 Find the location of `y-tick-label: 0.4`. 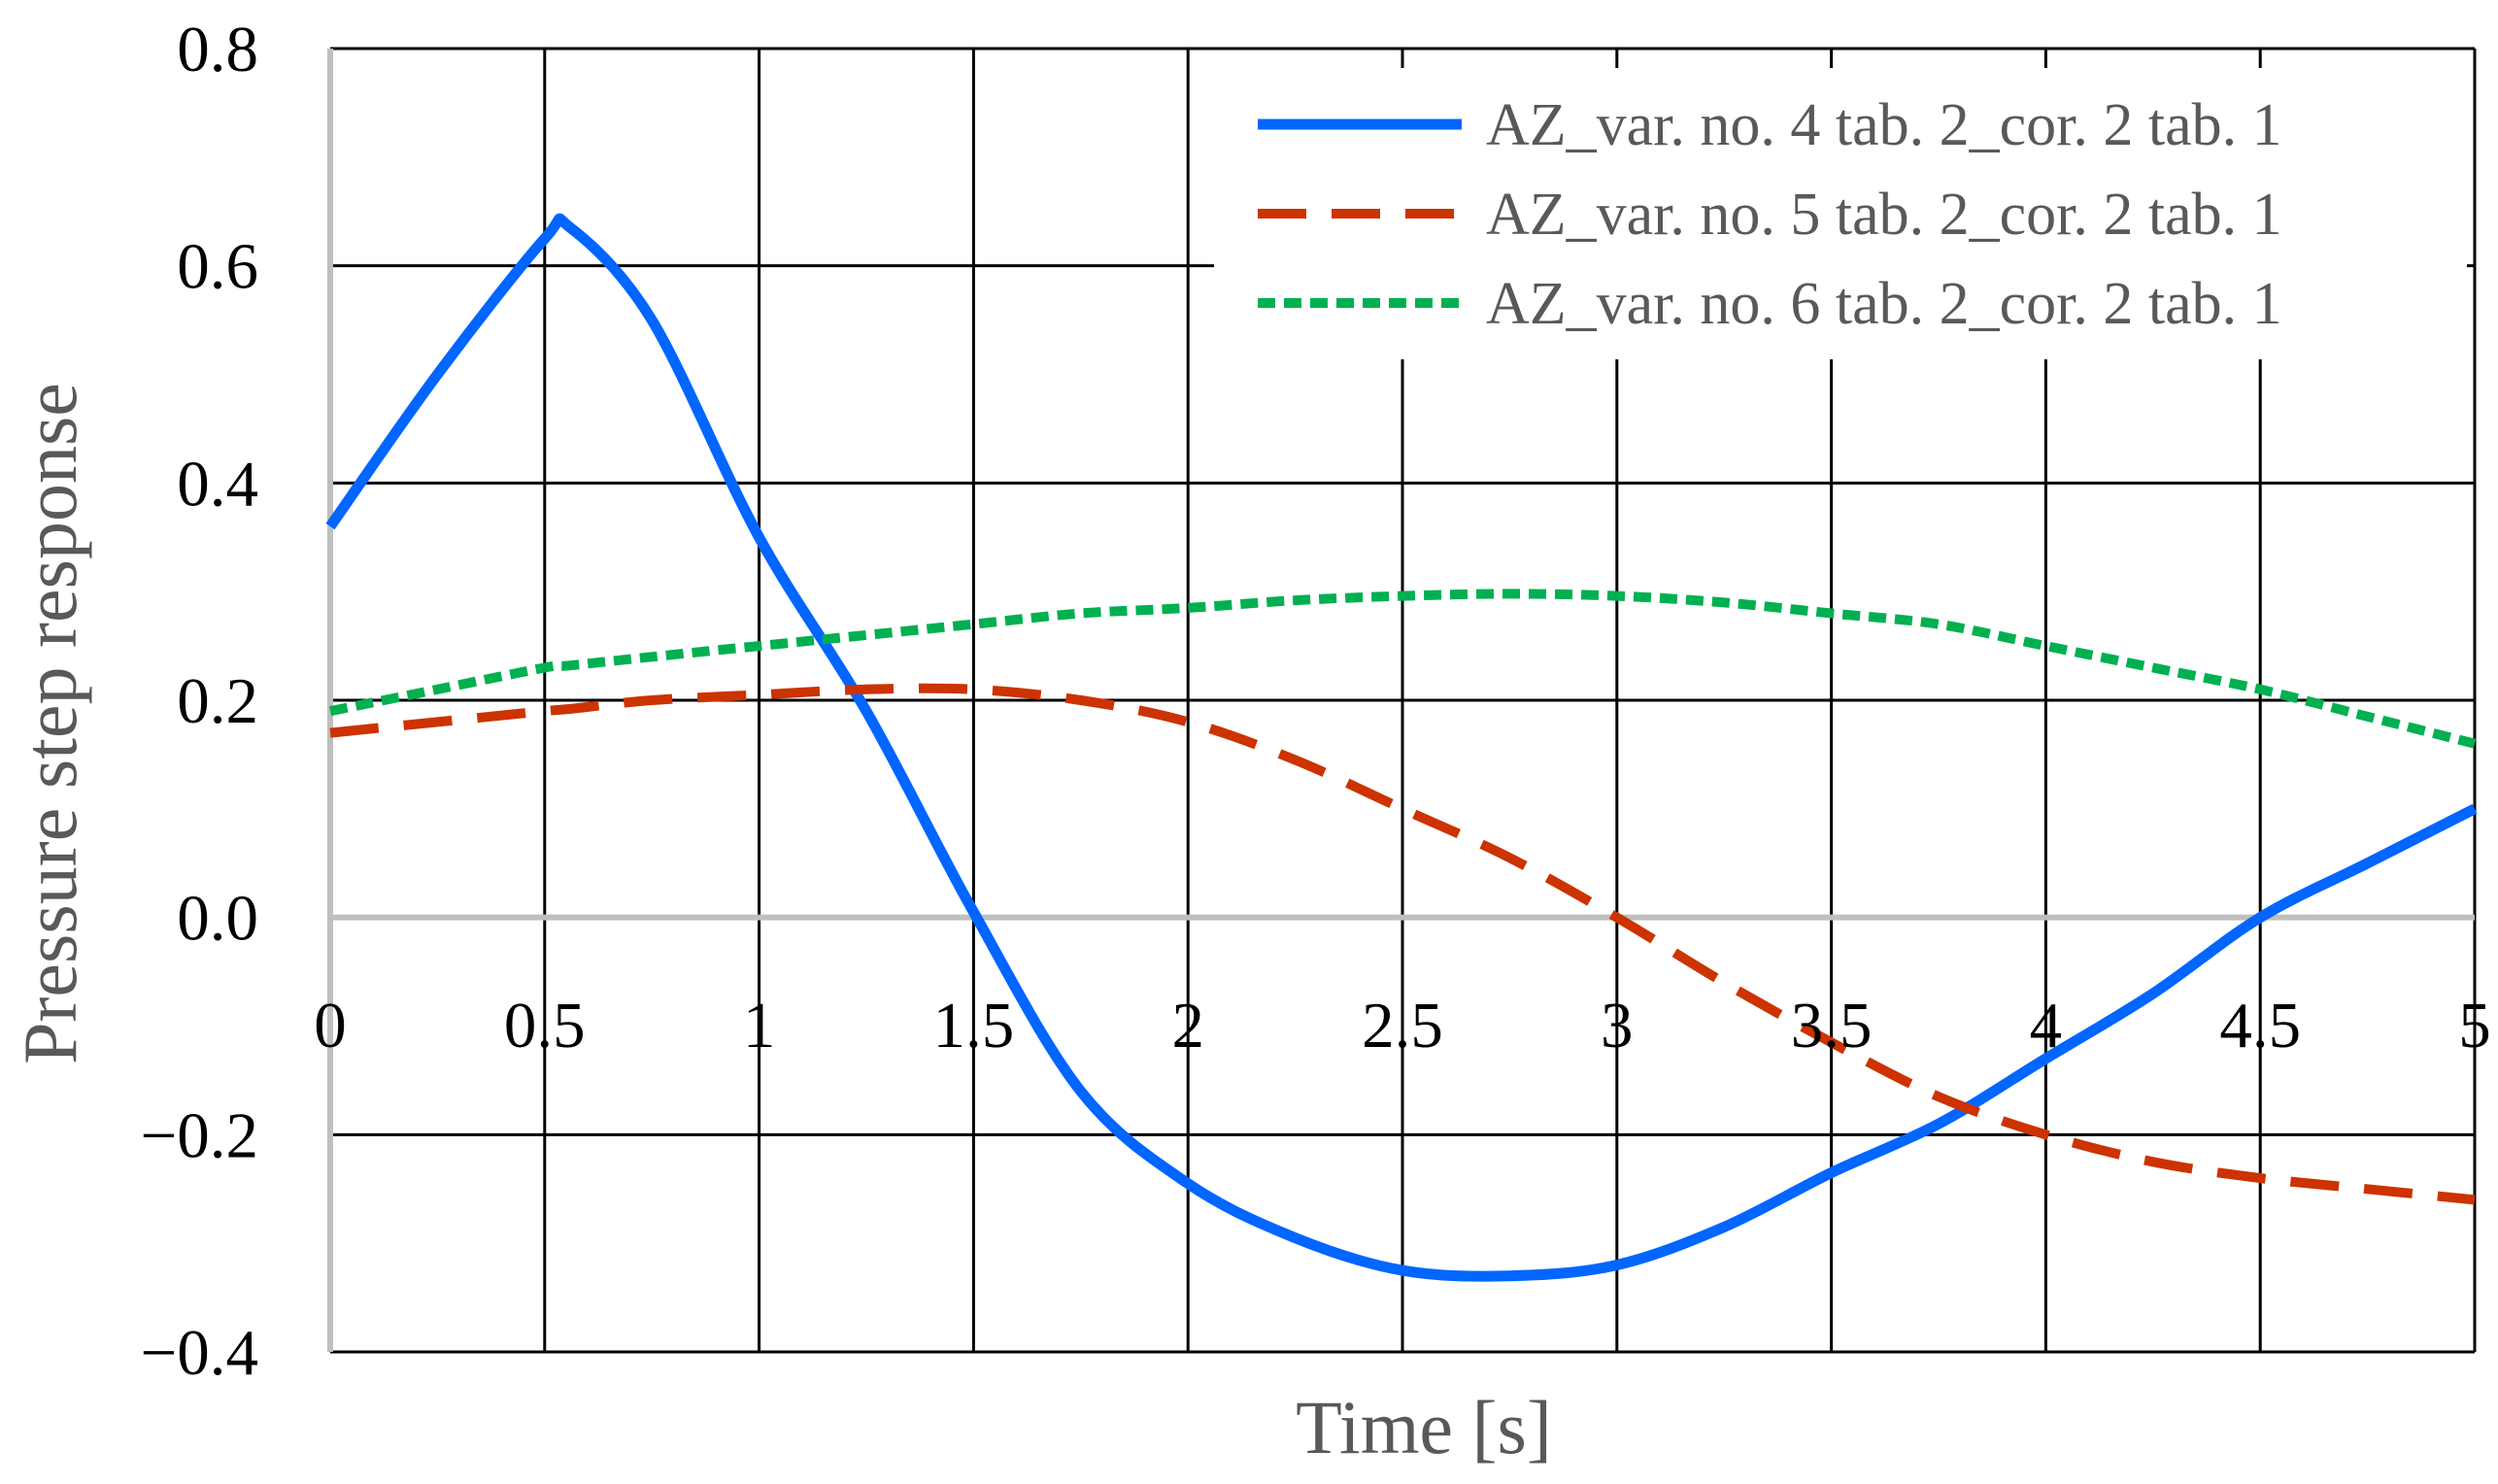

y-tick-label: 0.4 is located at coordinates (218, 484).